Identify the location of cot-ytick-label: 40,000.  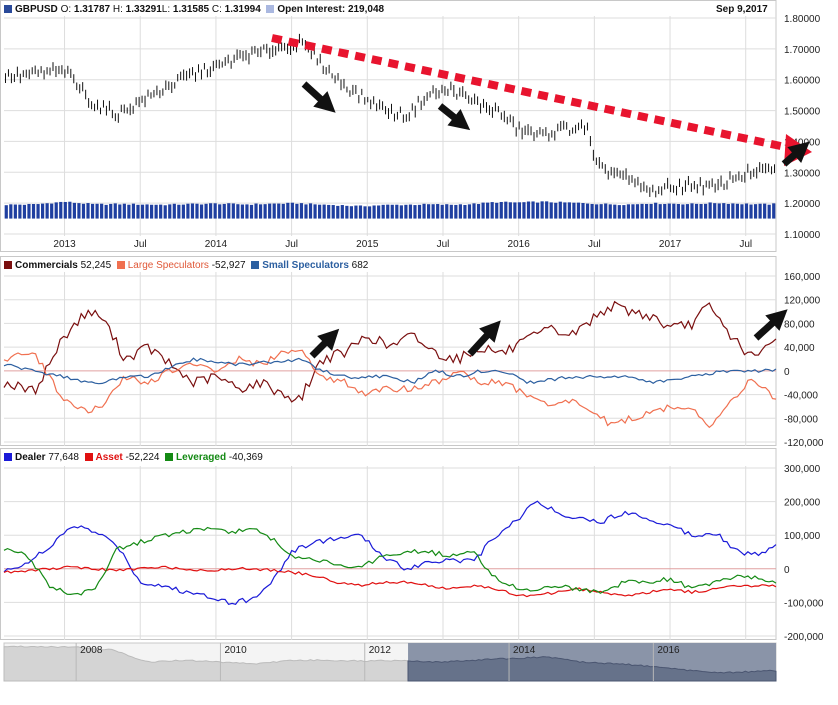
(799, 348).